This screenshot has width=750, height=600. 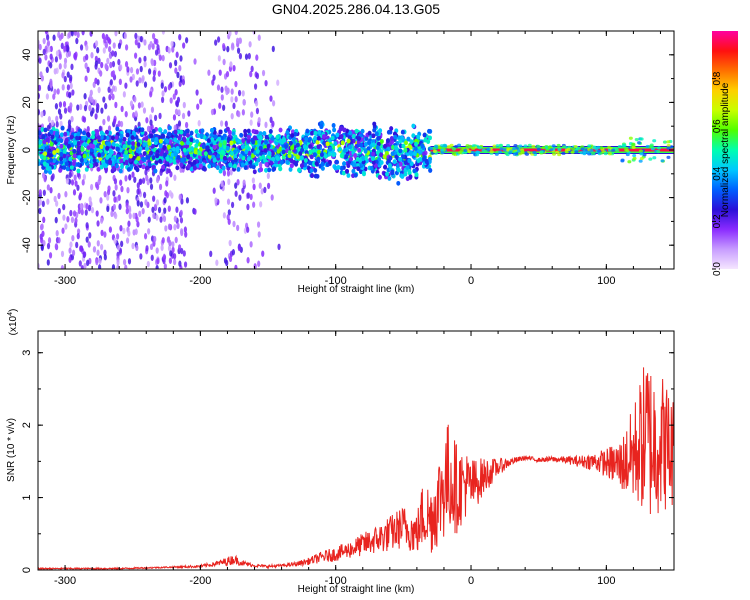 I want to click on y-tick-label: 20, so click(x=27, y=102).